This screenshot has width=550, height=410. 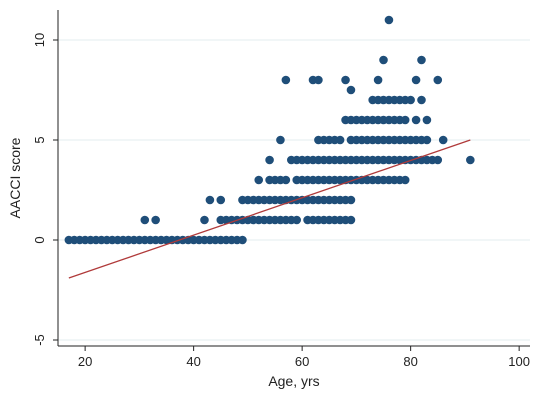 What do you see at coordinates (39, 139) in the screenshot?
I see `y-tick-label-2: 5` at bounding box center [39, 139].